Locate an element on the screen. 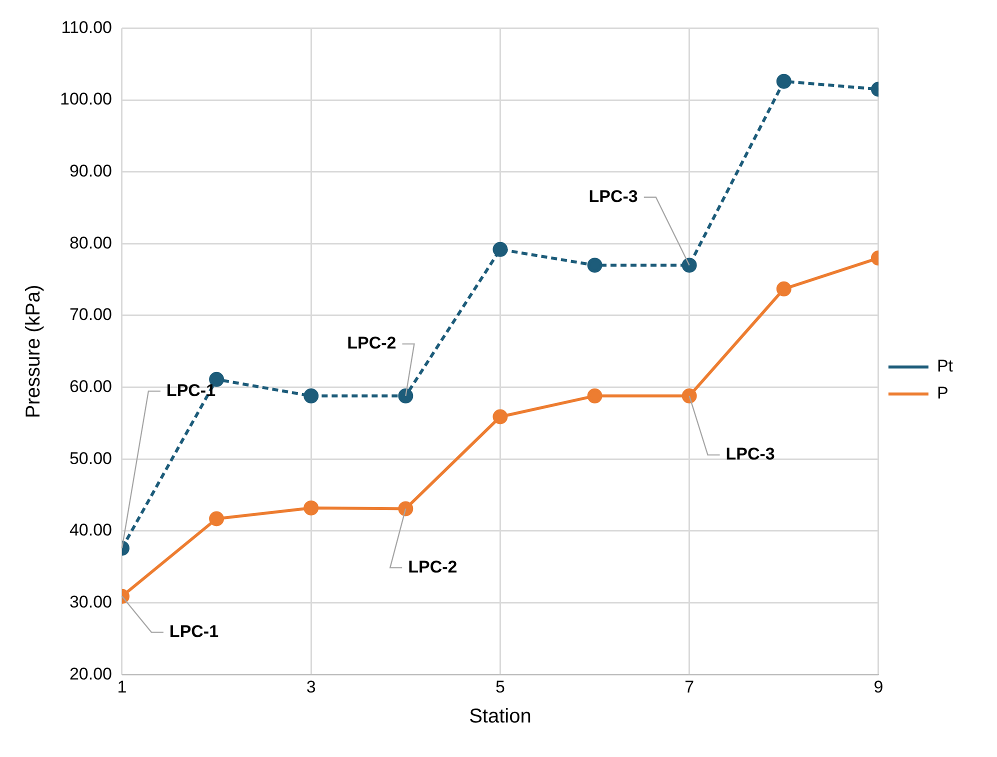  y-tick-label: 20.00 is located at coordinates (90, 674).